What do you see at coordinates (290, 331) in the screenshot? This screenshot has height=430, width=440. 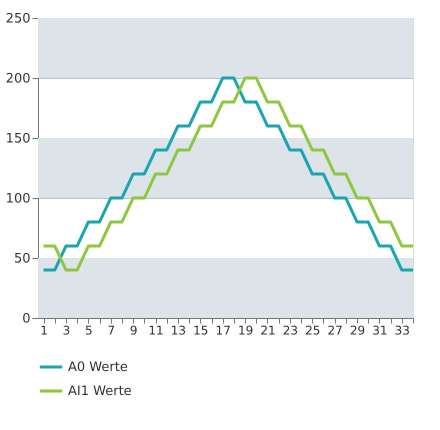 I see `x-tick-label: 23` at bounding box center [290, 331].